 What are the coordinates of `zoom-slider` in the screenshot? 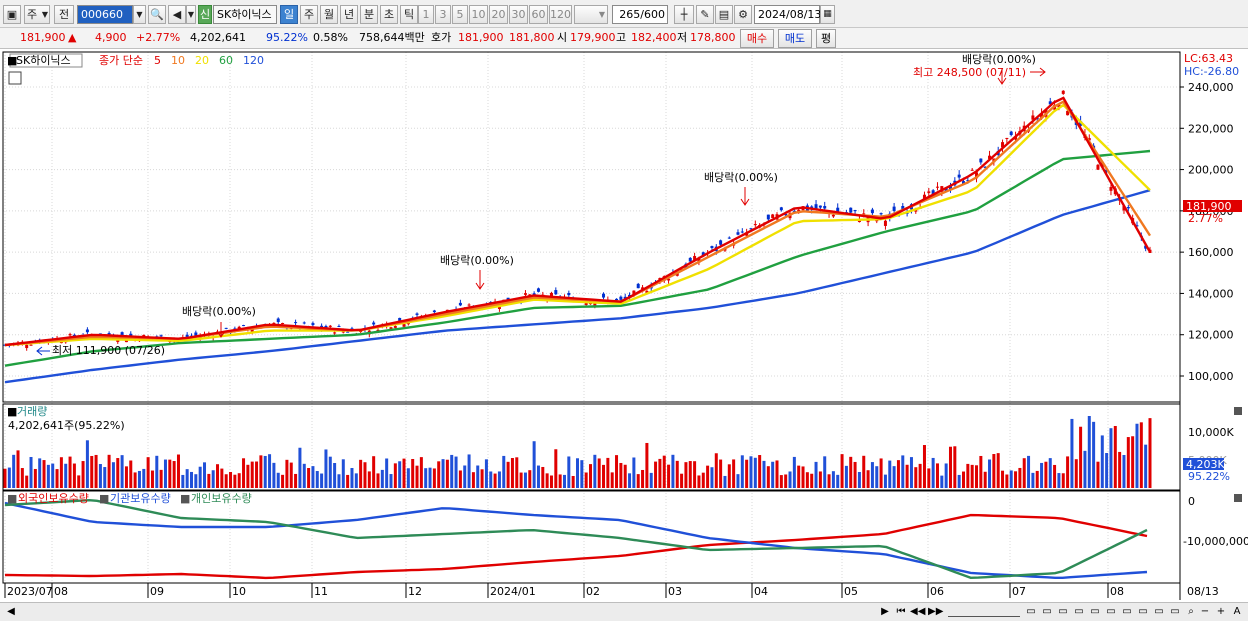 It's located at (984, 612).